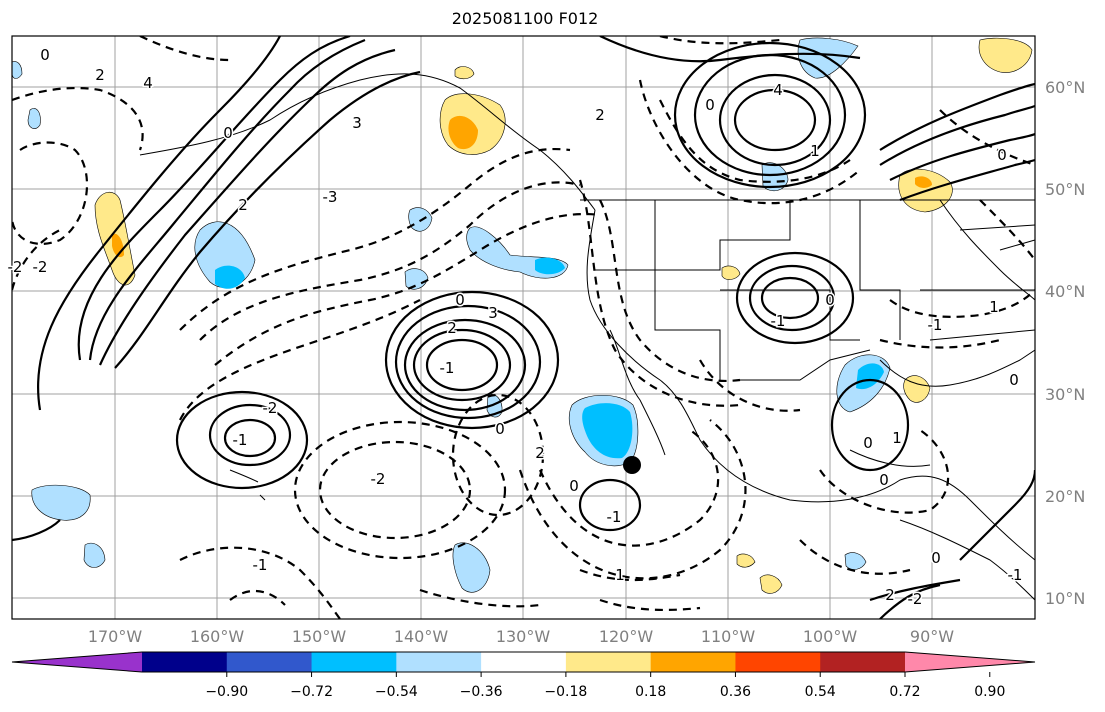  Describe the element at coordinates (989, 692) in the screenshot. I see `colorbar-tick-label: 0.90` at that location.